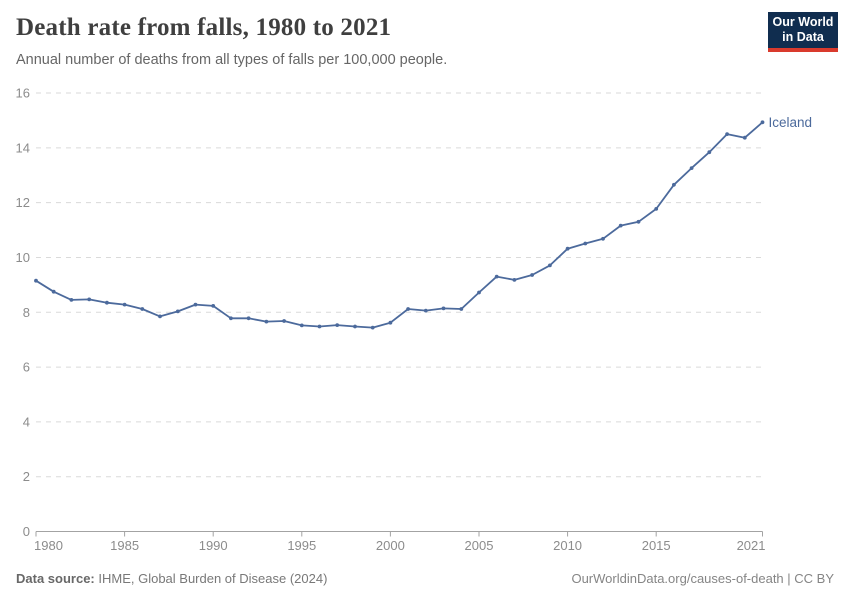 Image resolution: width=850 pixels, height=600 pixels. Describe the element at coordinates (479, 545) in the screenshot. I see `x-axis-tick-label: 2005` at that location.